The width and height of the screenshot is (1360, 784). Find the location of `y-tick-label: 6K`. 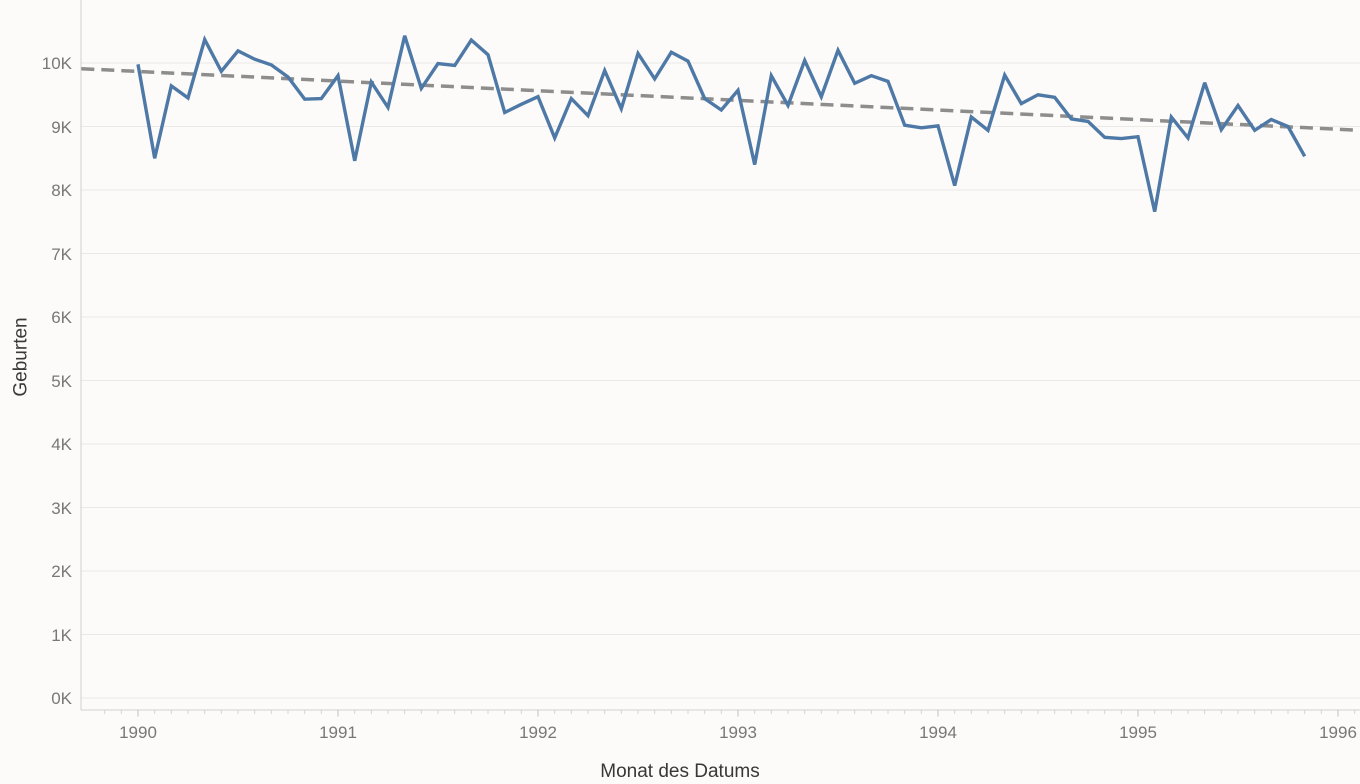

y-tick-label: 6K is located at coordinates (61, 317).